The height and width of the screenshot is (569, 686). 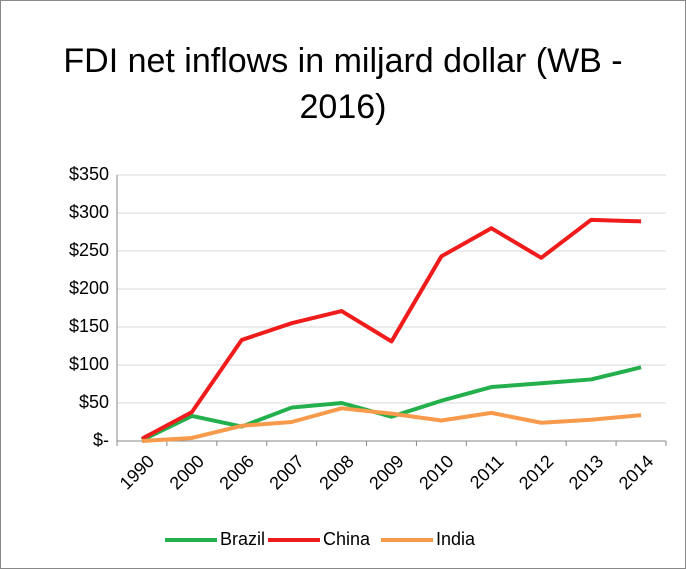 What do you see at coordinates (89, 364) in the screenshot?
I see `y-tick-label: $100` at bounding box center [89, 364].